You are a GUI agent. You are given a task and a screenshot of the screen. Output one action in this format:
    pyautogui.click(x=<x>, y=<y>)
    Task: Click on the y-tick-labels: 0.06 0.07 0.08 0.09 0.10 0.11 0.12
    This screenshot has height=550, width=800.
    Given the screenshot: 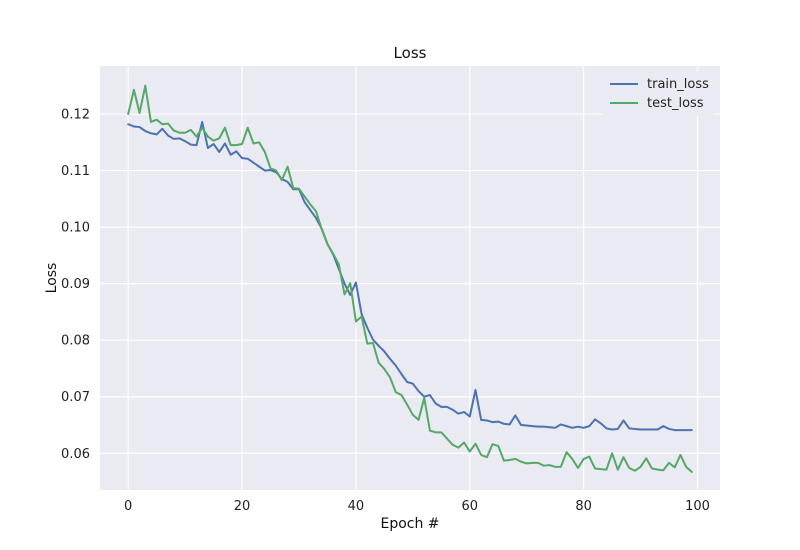 What is the action you would take?
    pyautogui.click(x=75, y=285)
    